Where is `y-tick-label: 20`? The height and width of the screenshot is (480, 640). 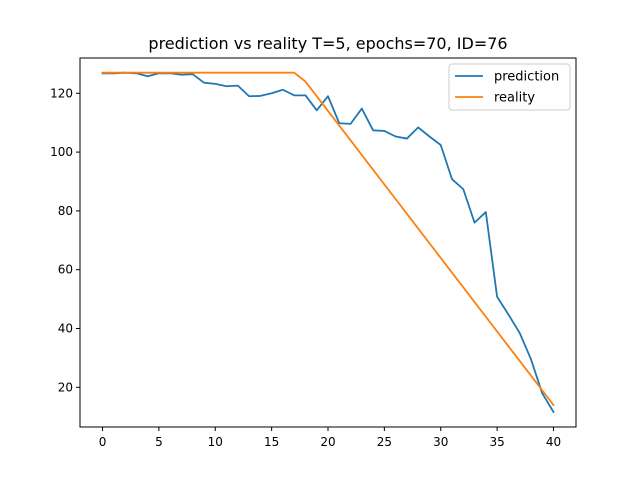
y-tick-label: 20 is located at coordinates (65, 387).